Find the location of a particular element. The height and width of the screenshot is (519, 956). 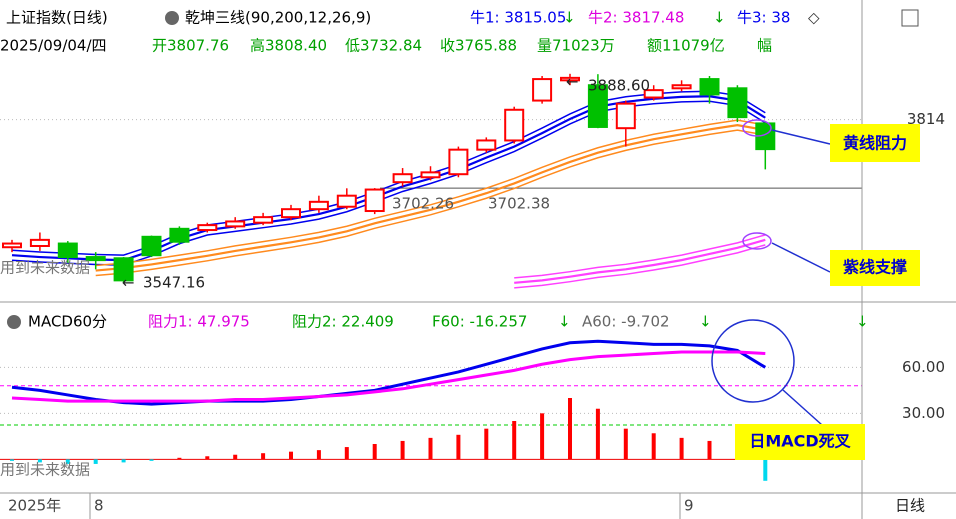

a60: A60: -9.702 is located at coordinates (626, 322).